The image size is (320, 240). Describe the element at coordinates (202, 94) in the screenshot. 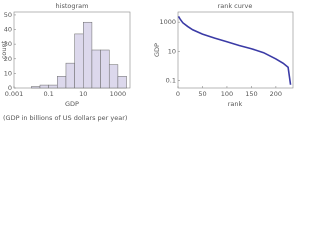

I see `x-tick-label: 50` at that location.